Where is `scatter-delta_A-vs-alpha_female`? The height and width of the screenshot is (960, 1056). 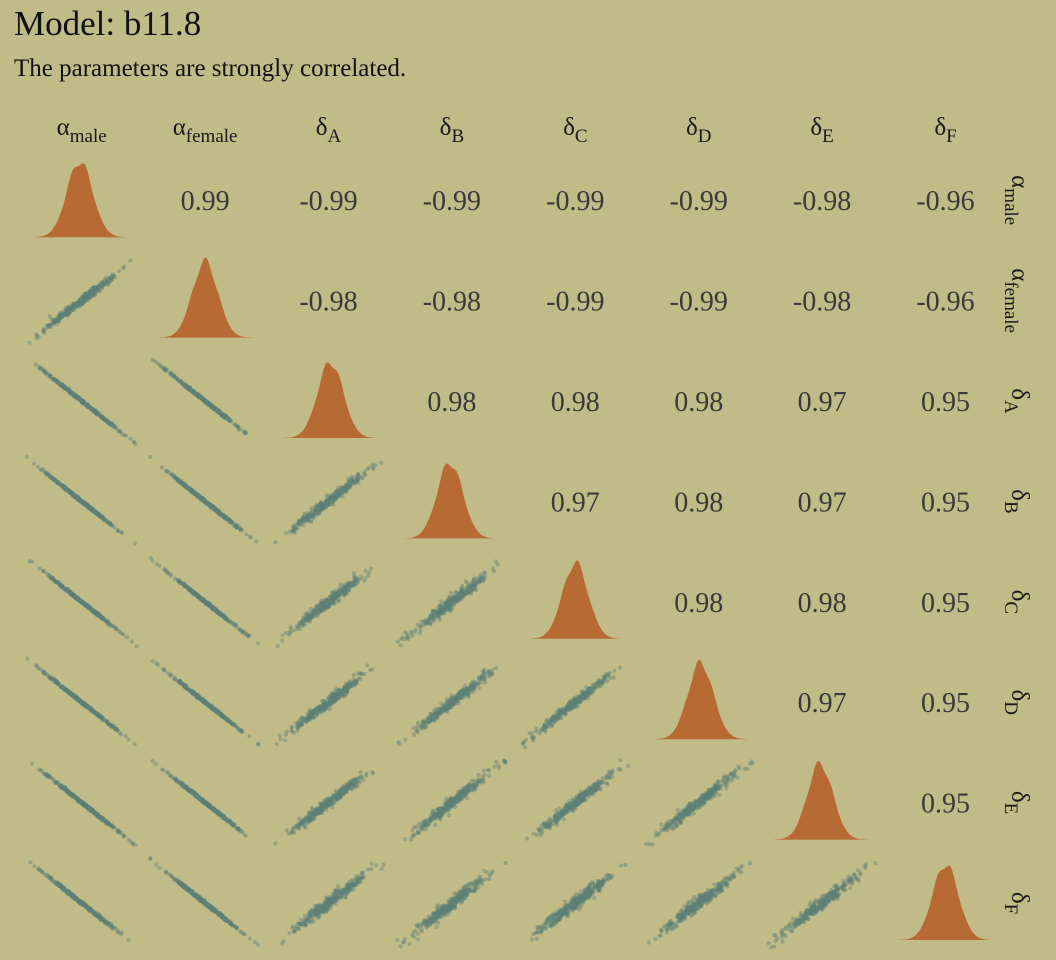 scatter-delta_A-vs-alpha_female is located at coordinates (199, 396).